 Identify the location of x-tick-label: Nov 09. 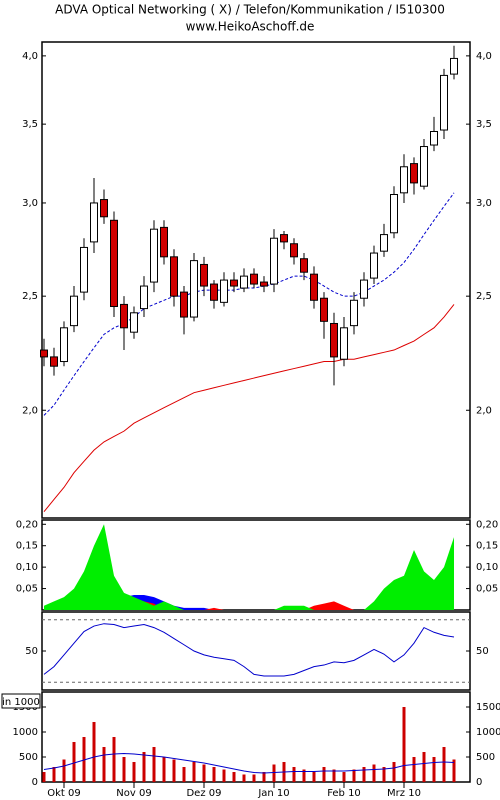
(133, 793).